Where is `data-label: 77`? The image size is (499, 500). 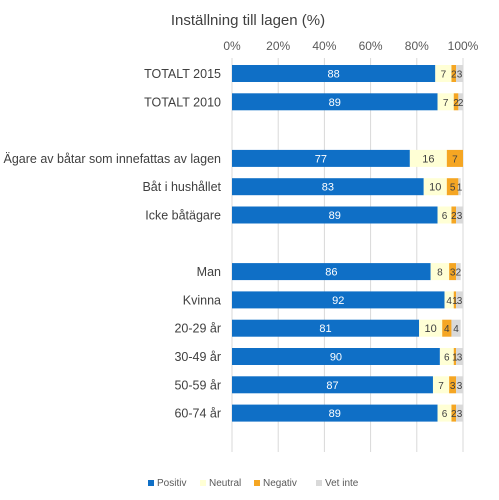
data-label: 77 is located at coordinates (321, 159).